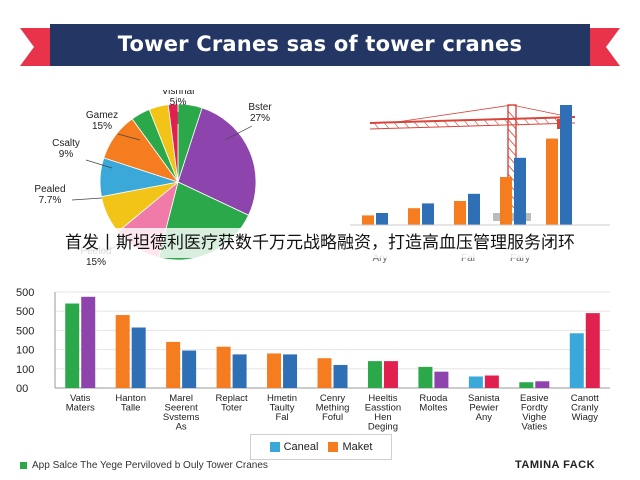 This screenshot has height=480, width=640. Describe the element at coordinates (555, 465) in the screenshot. I see `brand-logo-text: TAMINA FACK` at that location.